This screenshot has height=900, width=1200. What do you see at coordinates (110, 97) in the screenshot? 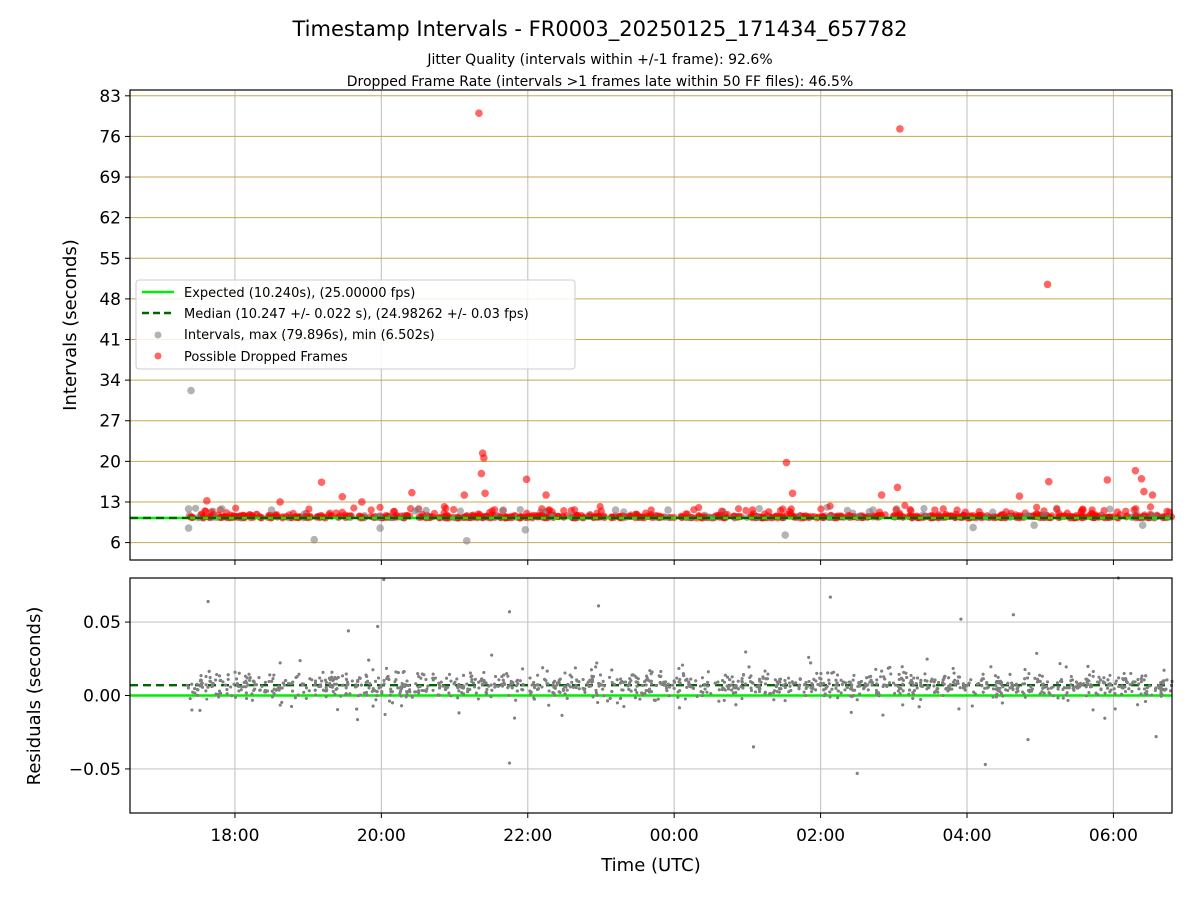
I see `intervals-y-tick-label: 83` at bounding box center [110, 97].